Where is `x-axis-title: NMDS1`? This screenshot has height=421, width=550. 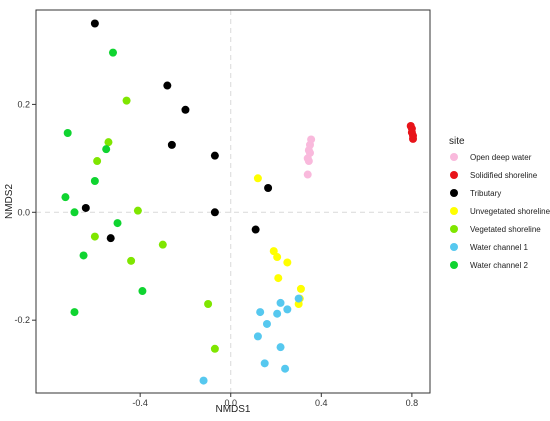
x-axis-title: NMDS1 is located at coordinates (232, 409).